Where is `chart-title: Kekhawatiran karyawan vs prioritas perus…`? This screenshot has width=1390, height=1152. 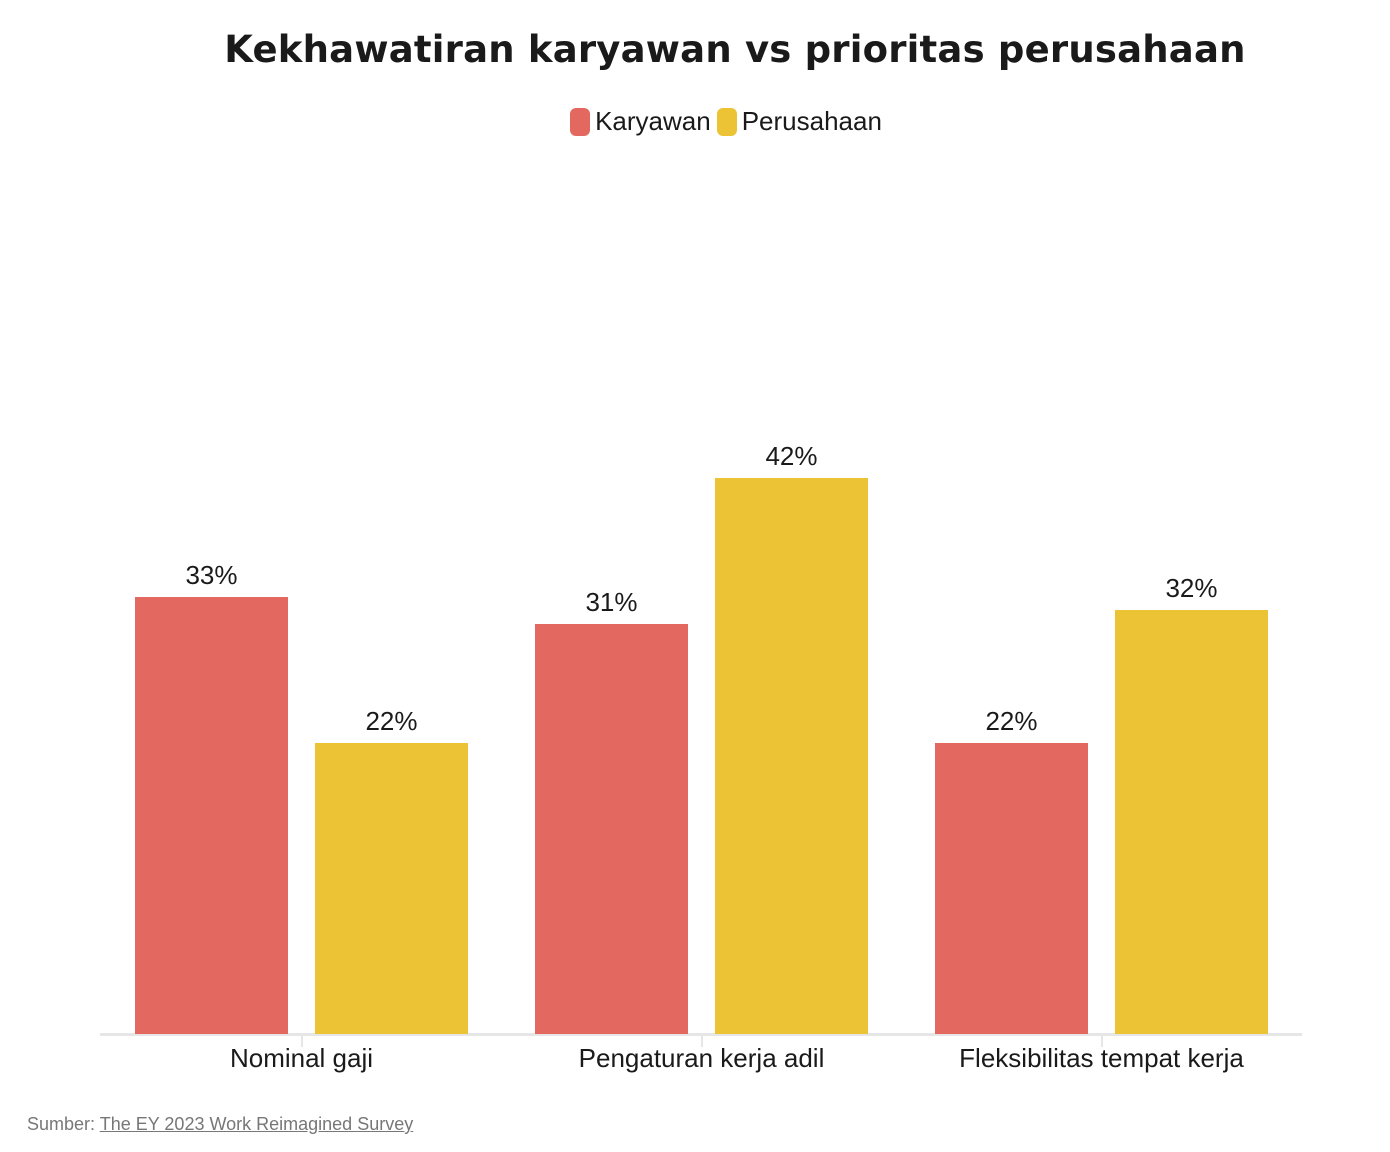 chart-title: Kekhawatiran karyawan vs prioritas perus… is located at coordinates (735, 49).